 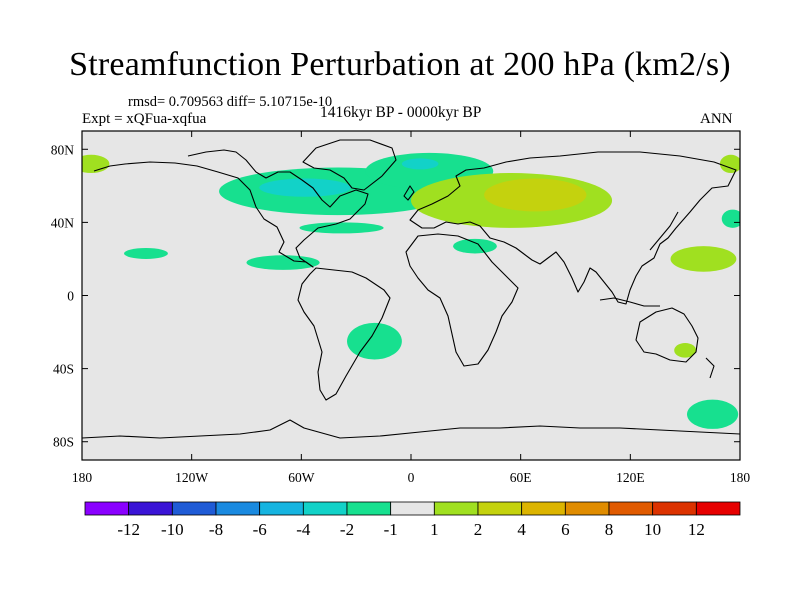 What do you see at coordinates (664, 231) in the screenshot?
I see `coast-japan` at bounding box center [664, 231].